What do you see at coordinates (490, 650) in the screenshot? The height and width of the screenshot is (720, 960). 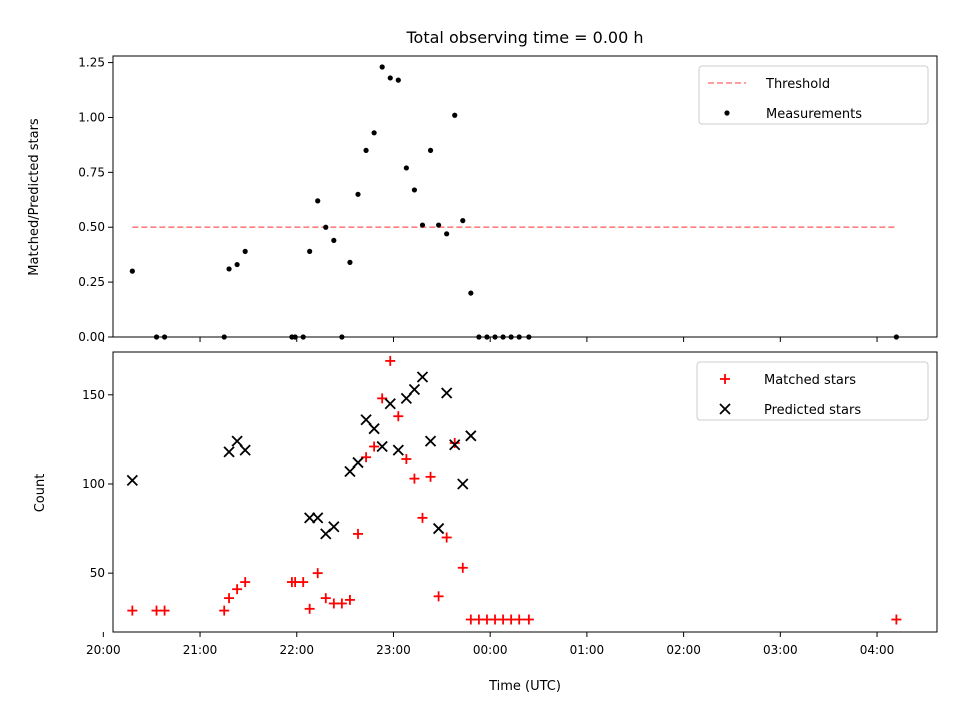 I see `xtick-label: 00:00` at bounding box center [490, 650].